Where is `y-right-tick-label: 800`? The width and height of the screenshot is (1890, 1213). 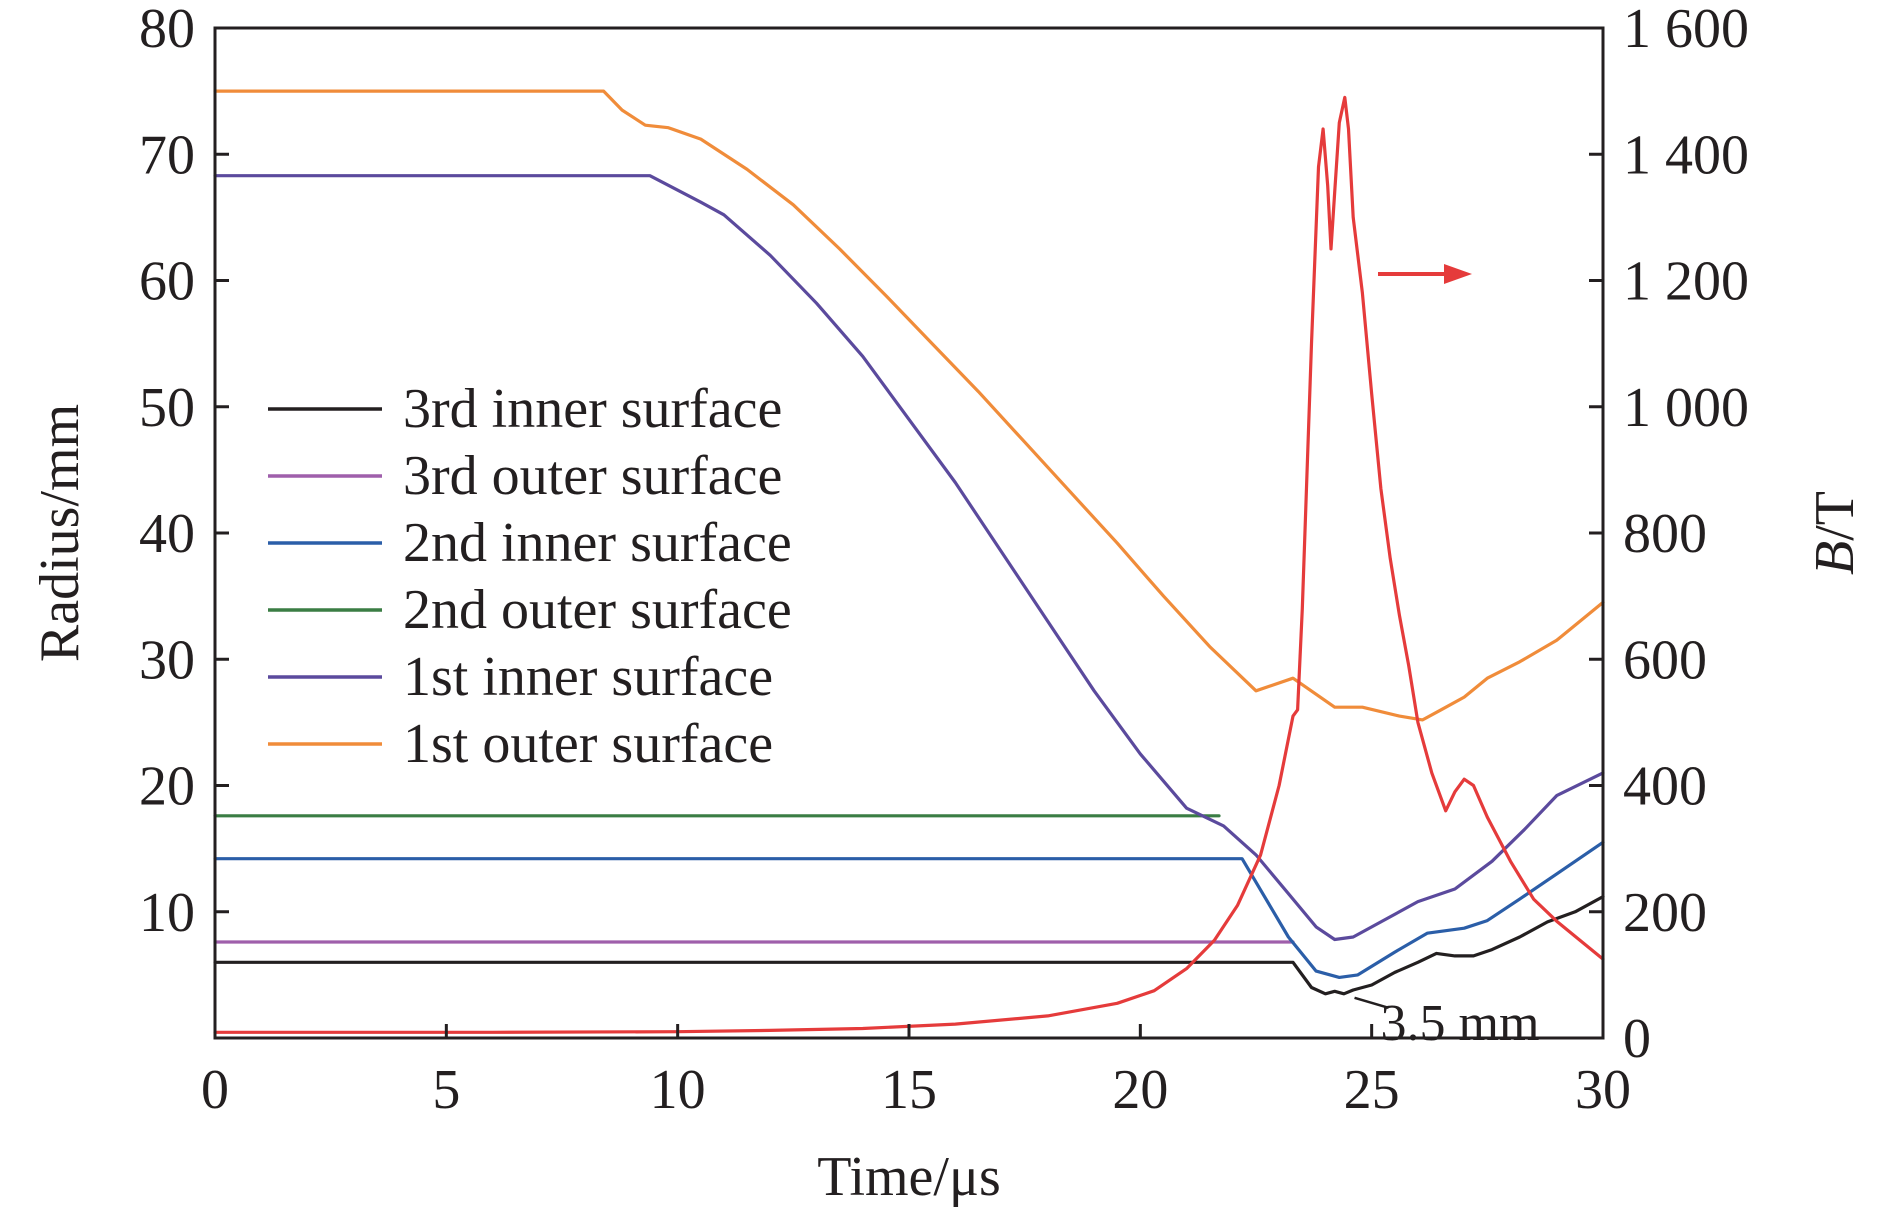
y-right-tick-label: 800 is located at coordinates (1665, 534).